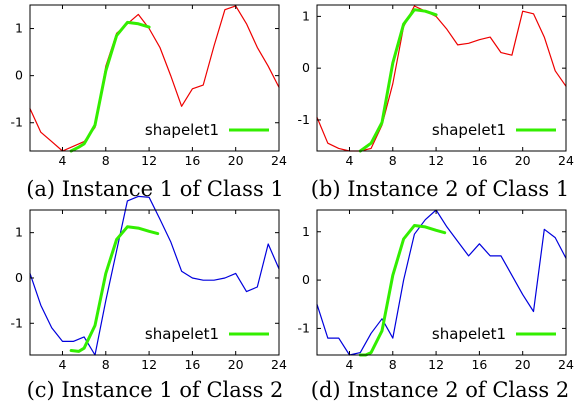  I want to click on caption-a: (a) Instance 1 of Class 1, so click(155, 189).